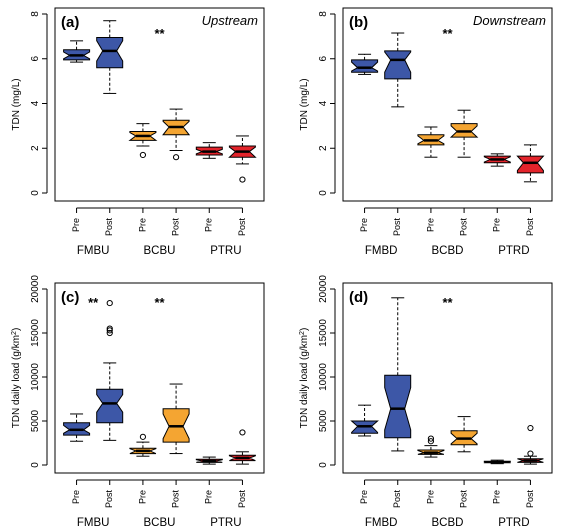 The image size is (576, 532). What do you see at coordinates (358, 297) in the screenshot?
I see `panel-label: (d)` at bounding box center [358, 297].